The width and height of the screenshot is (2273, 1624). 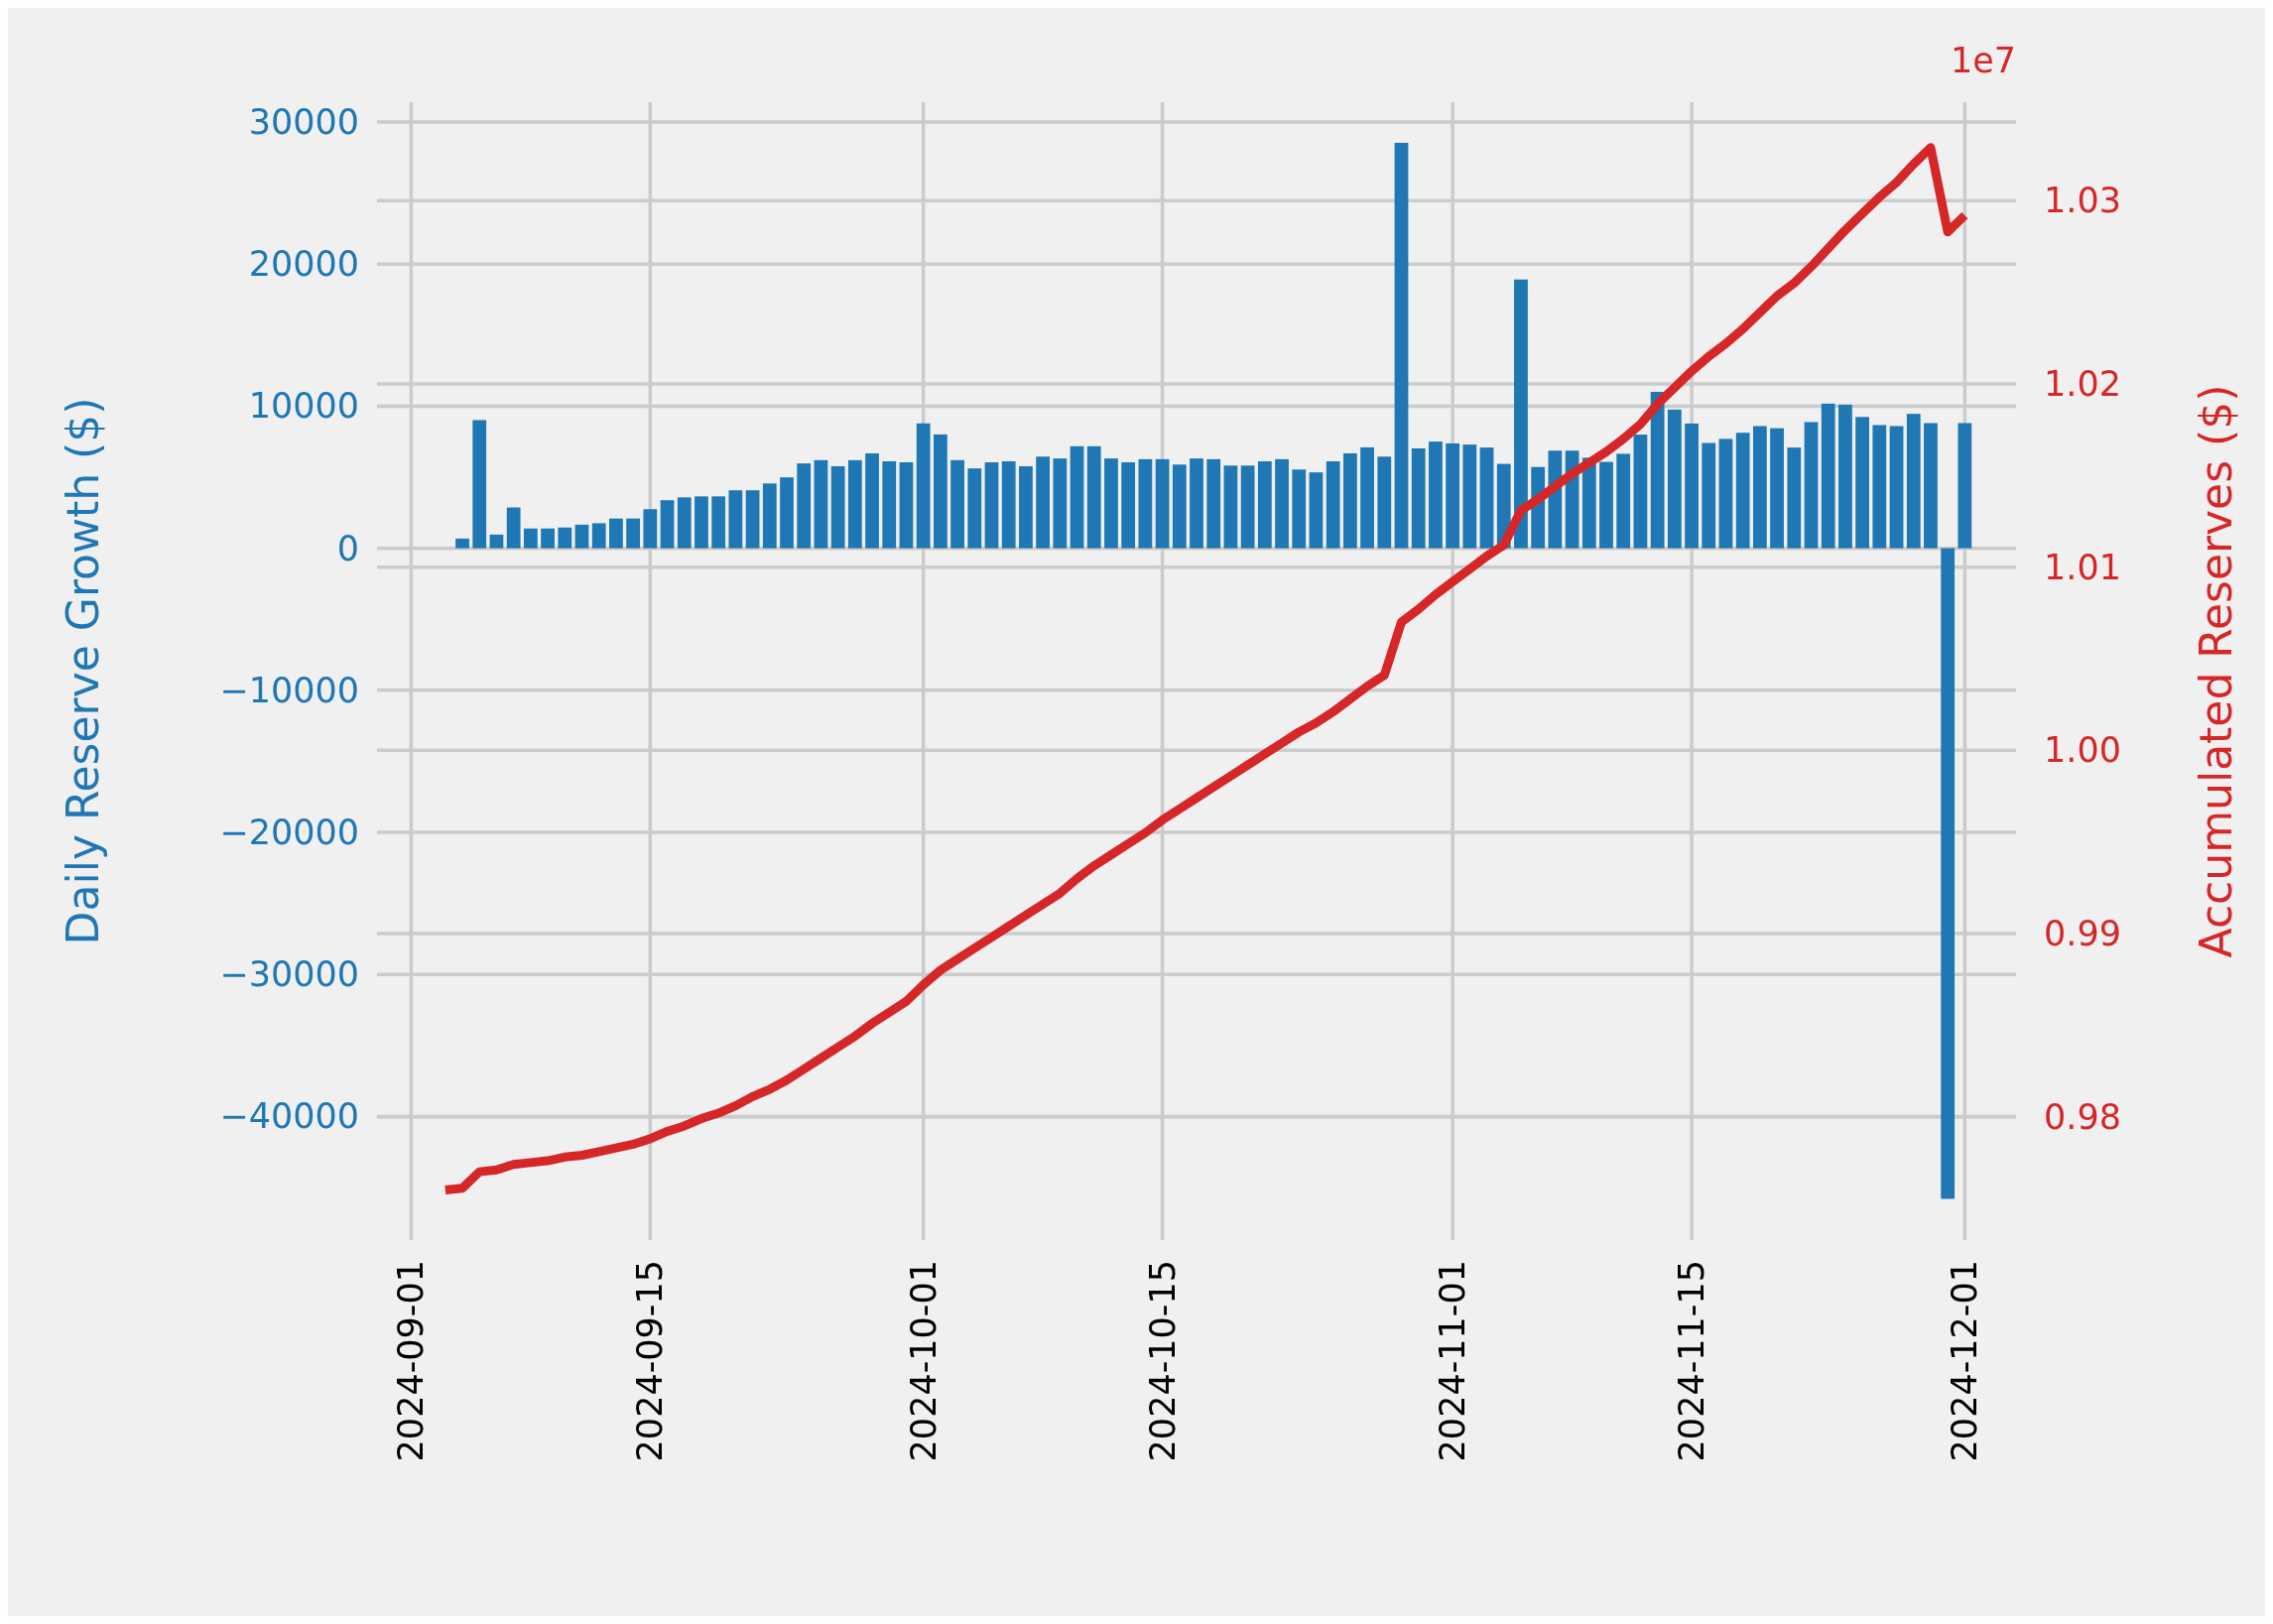 What do you see at coordinates (650, 1361) in the screenshot?
I see `x-tick-label: 2024-09-15` at bounding box center [650, 1361].